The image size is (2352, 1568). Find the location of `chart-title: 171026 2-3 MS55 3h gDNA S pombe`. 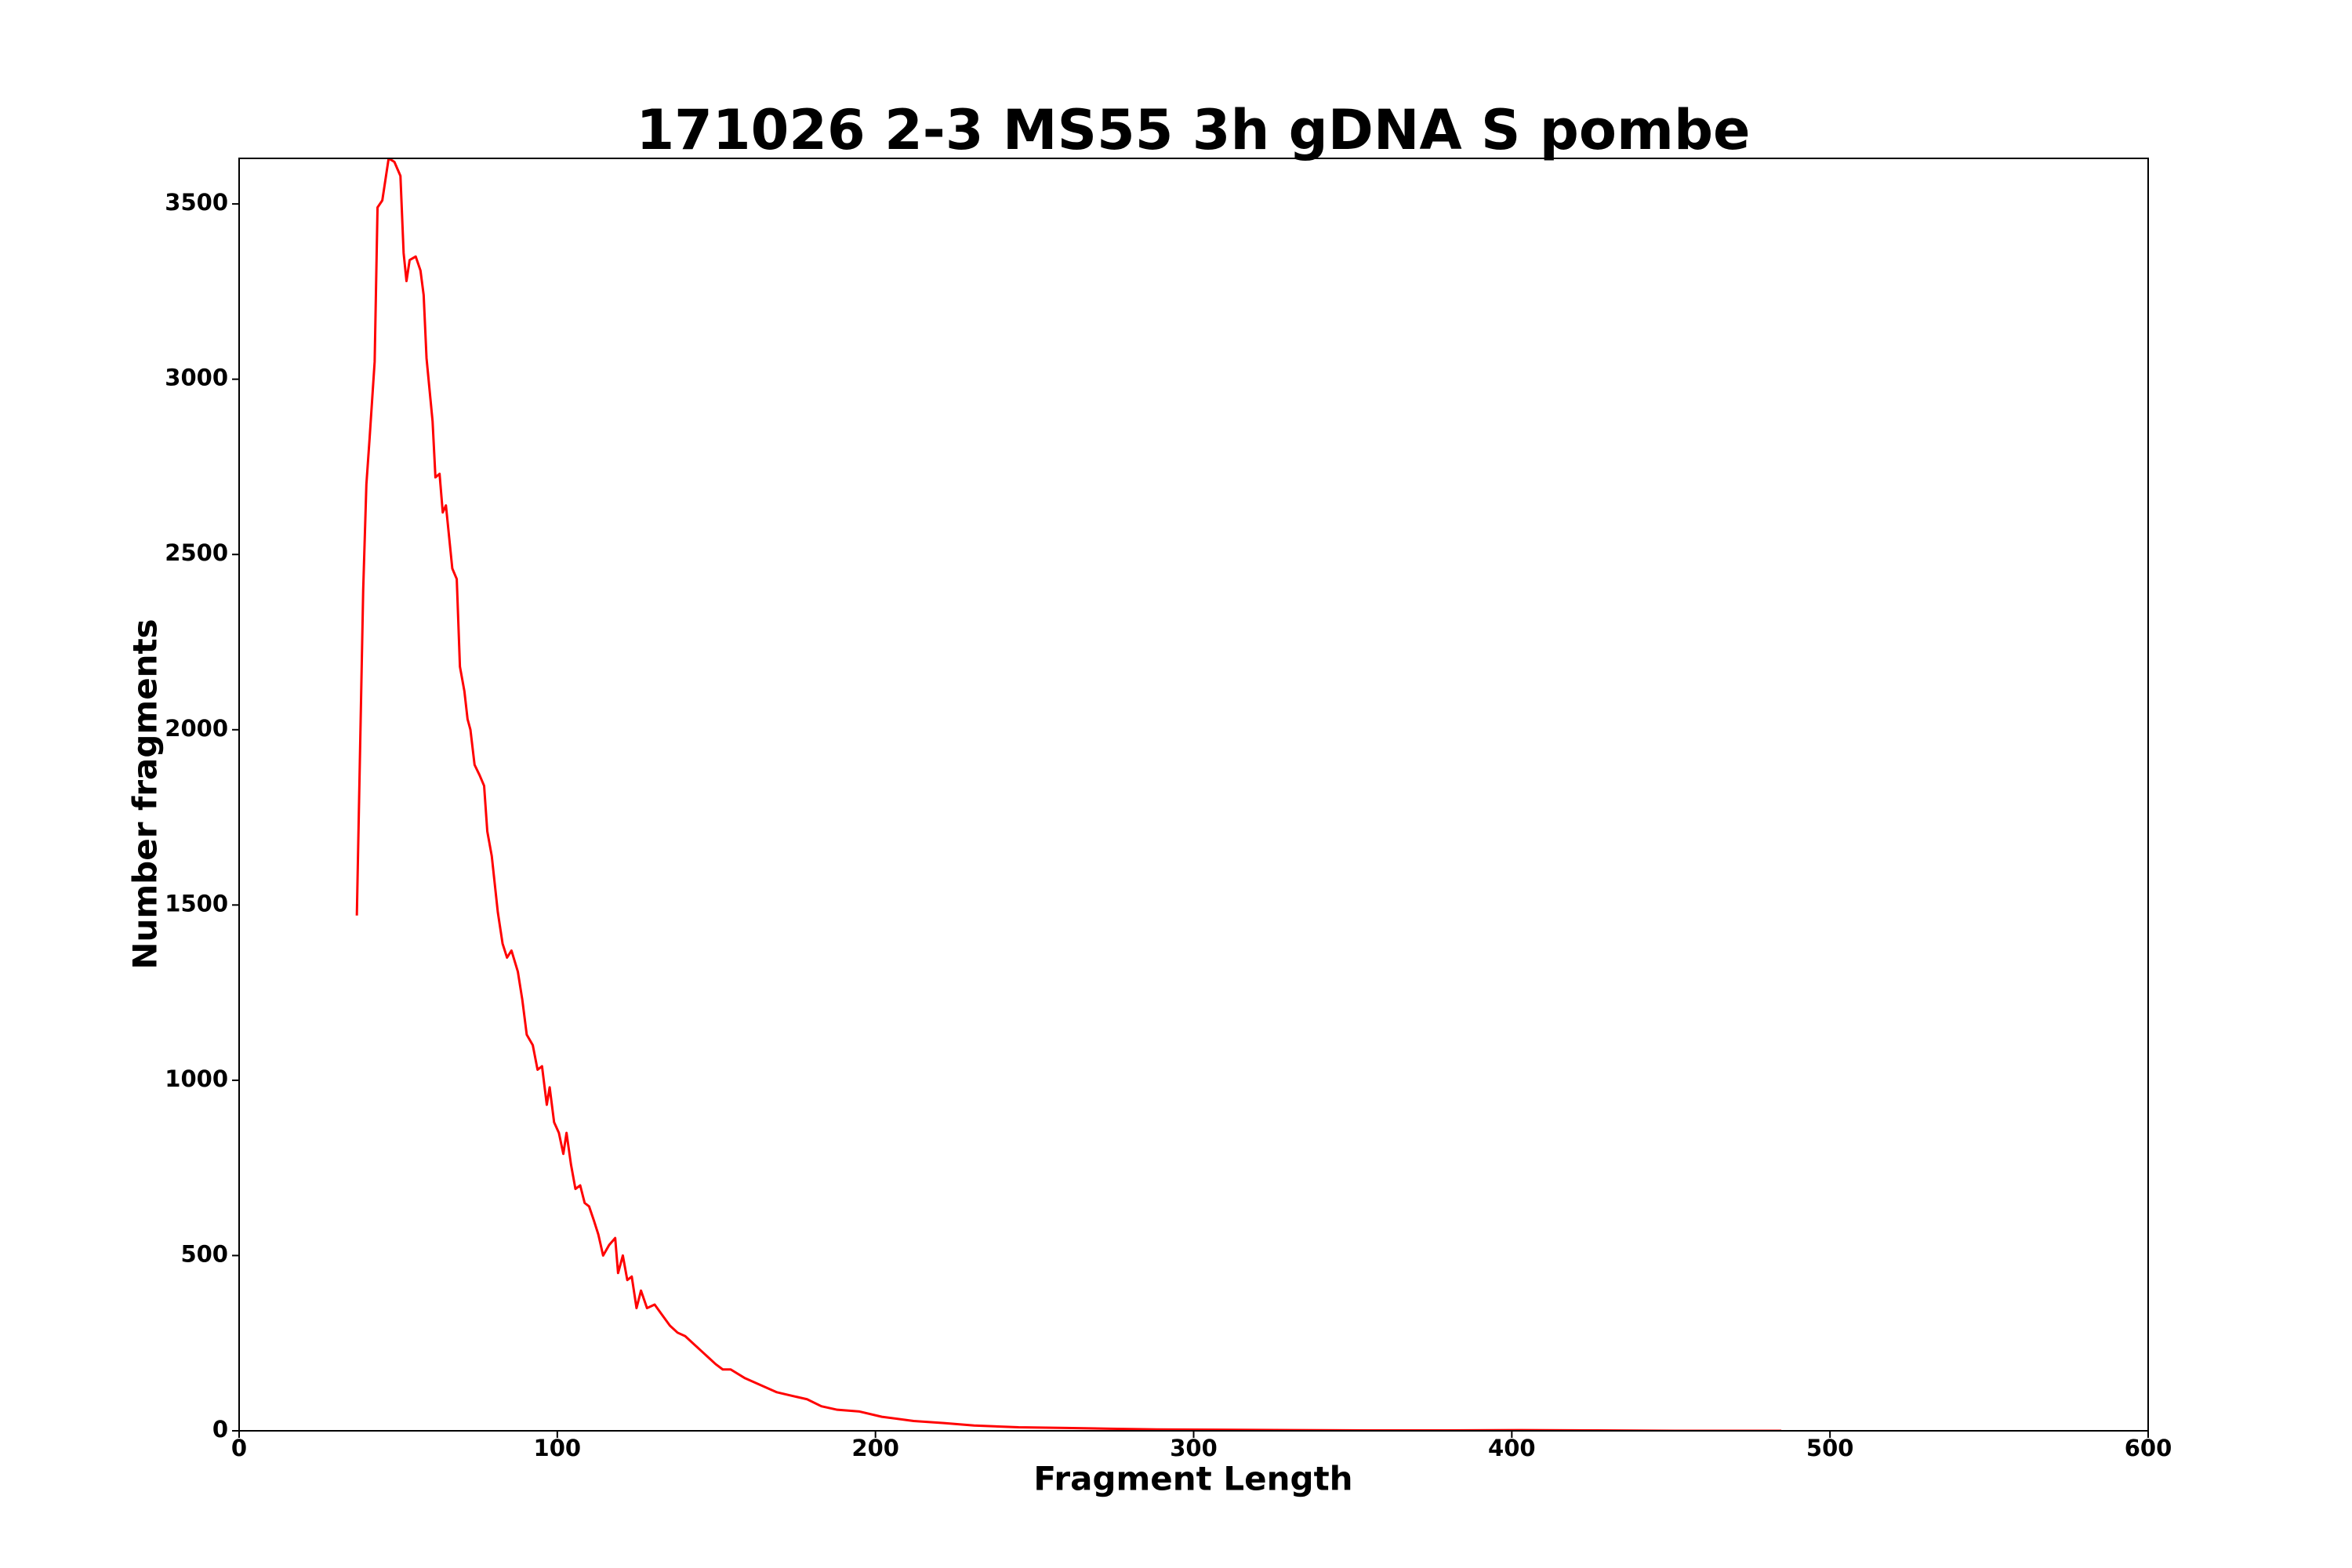

chart-title: 171026 2-3 MS55 3h gDNA S pombe is located at coordinates (1193, 130).